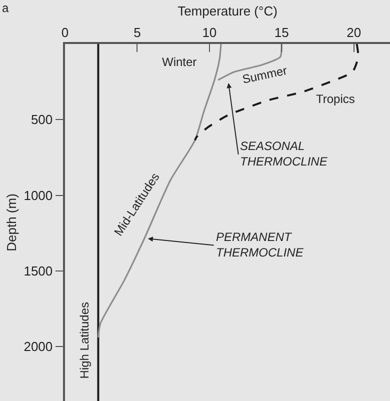 This screenshot has width=390, height=401. Describe the element at coordinates (65, 32) in the screenshot. I see `x-tick-label: 0` at that location.